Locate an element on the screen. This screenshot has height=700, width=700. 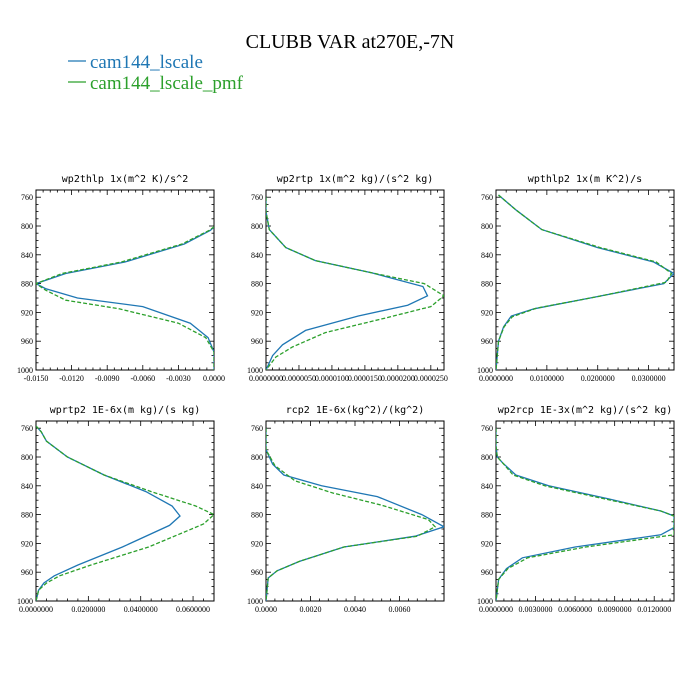
x-tick-label: 0.0600000 is located at coordinates (193, 609).